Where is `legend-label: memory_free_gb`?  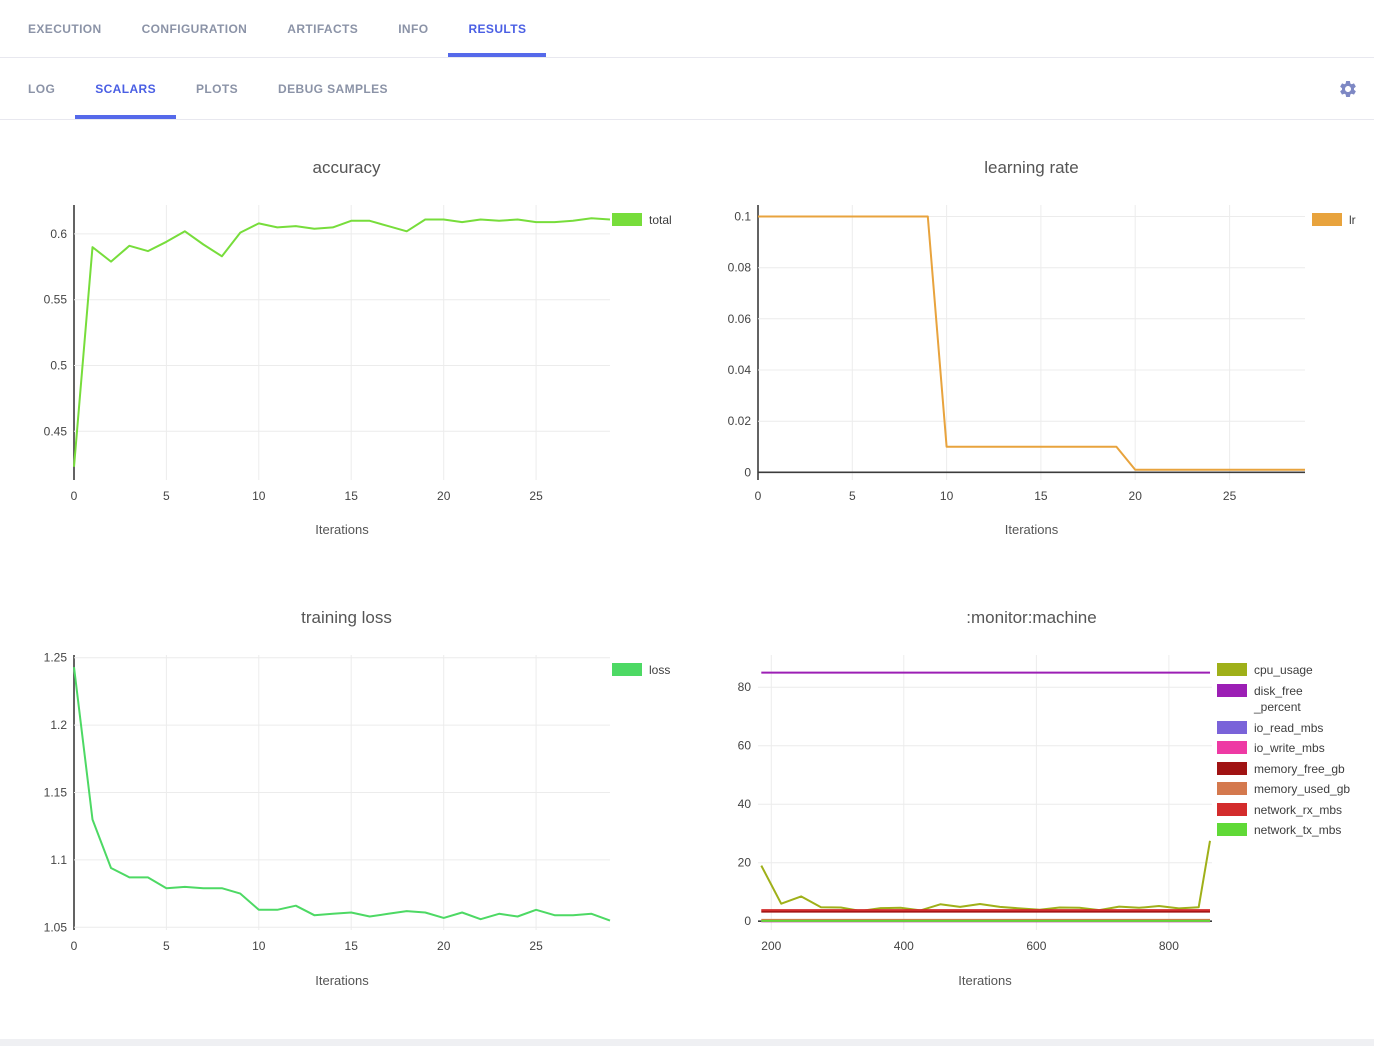
legend-label: memory_free_gb is located at coordinates (1299, 768).